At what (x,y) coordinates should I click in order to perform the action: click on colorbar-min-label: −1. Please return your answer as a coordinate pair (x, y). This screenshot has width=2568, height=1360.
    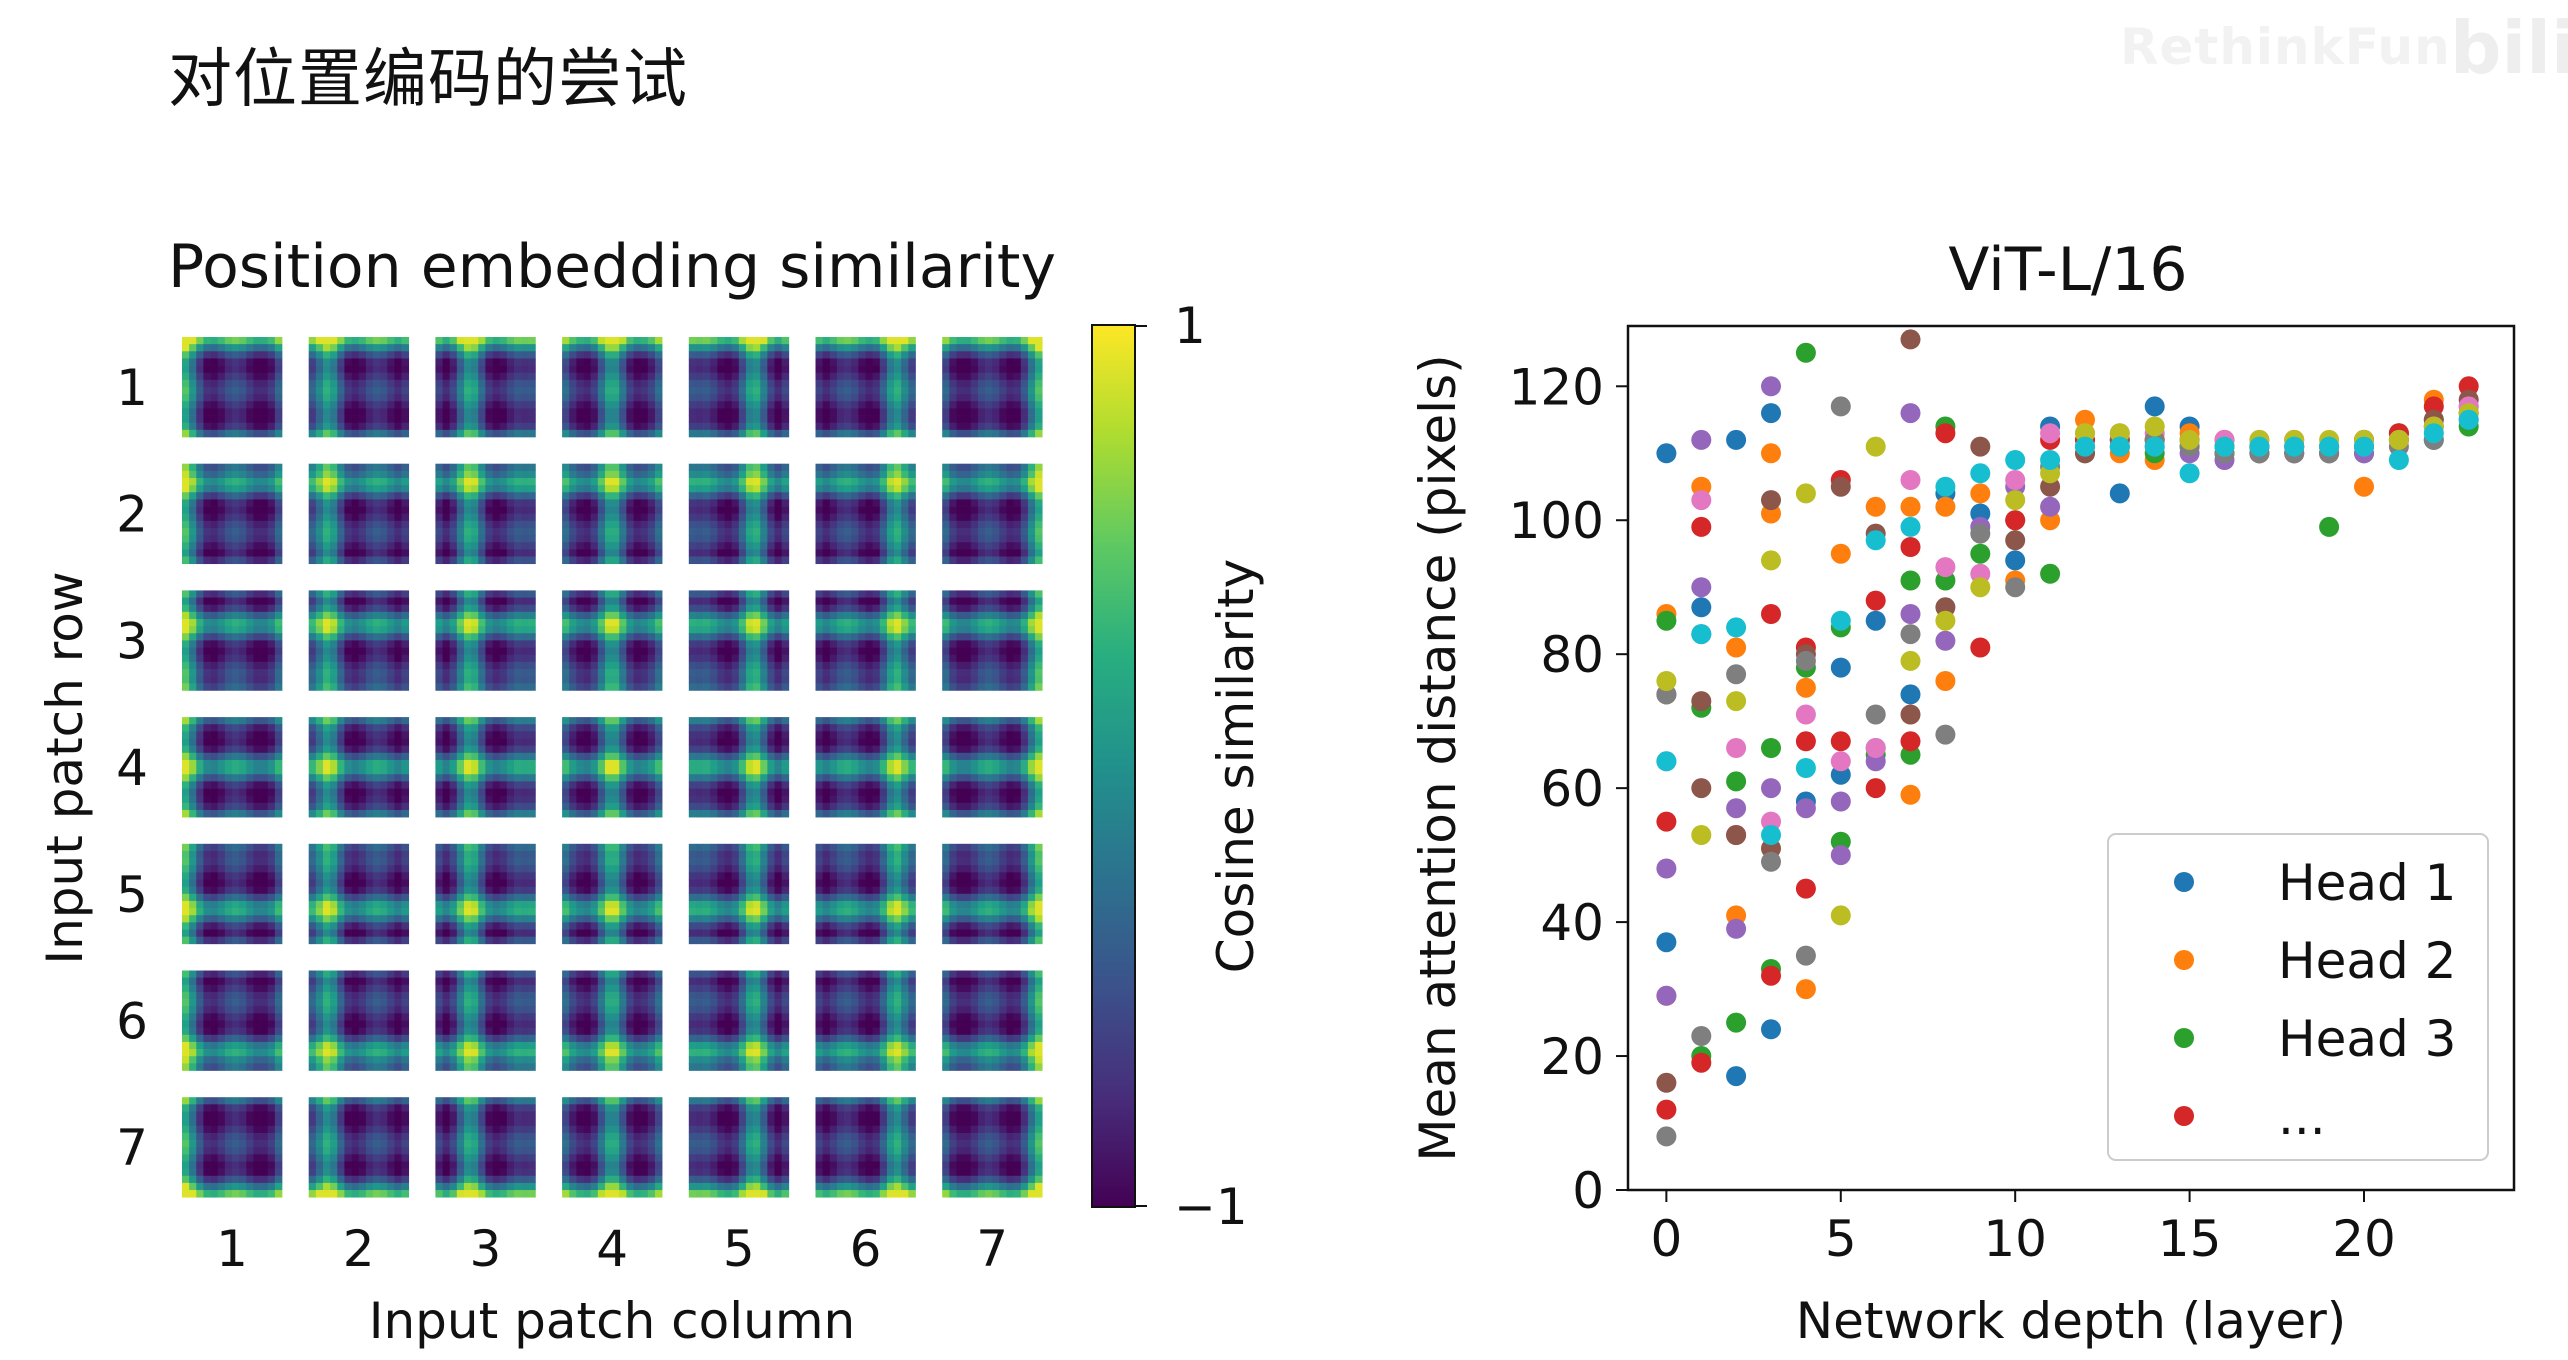
    Looking at the image, I should click on (1211, 1207).